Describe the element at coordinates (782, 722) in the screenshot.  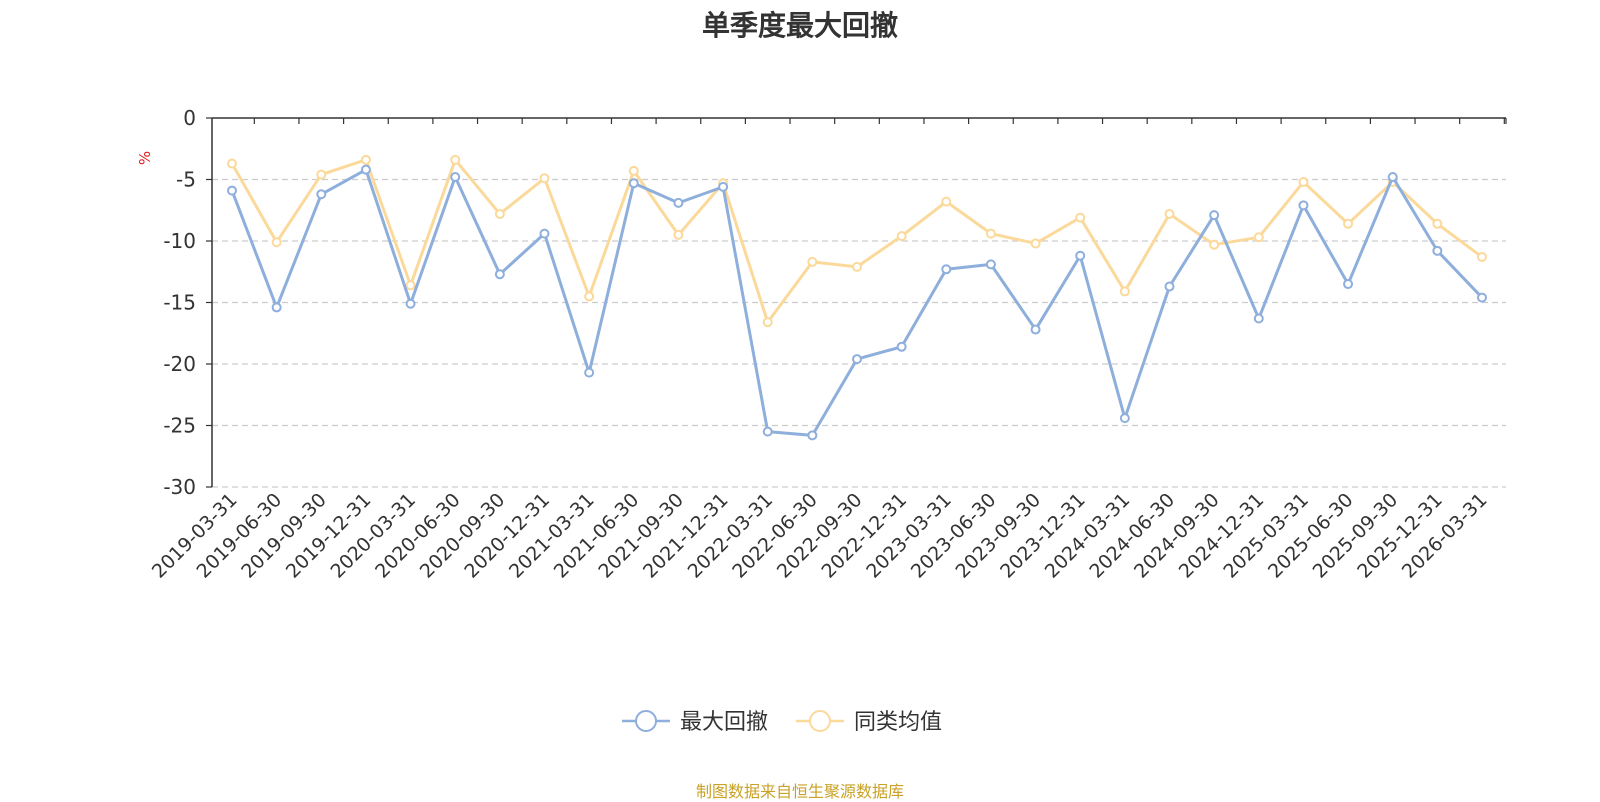
I see `legend: 最大回撤 同类均值` at that location.